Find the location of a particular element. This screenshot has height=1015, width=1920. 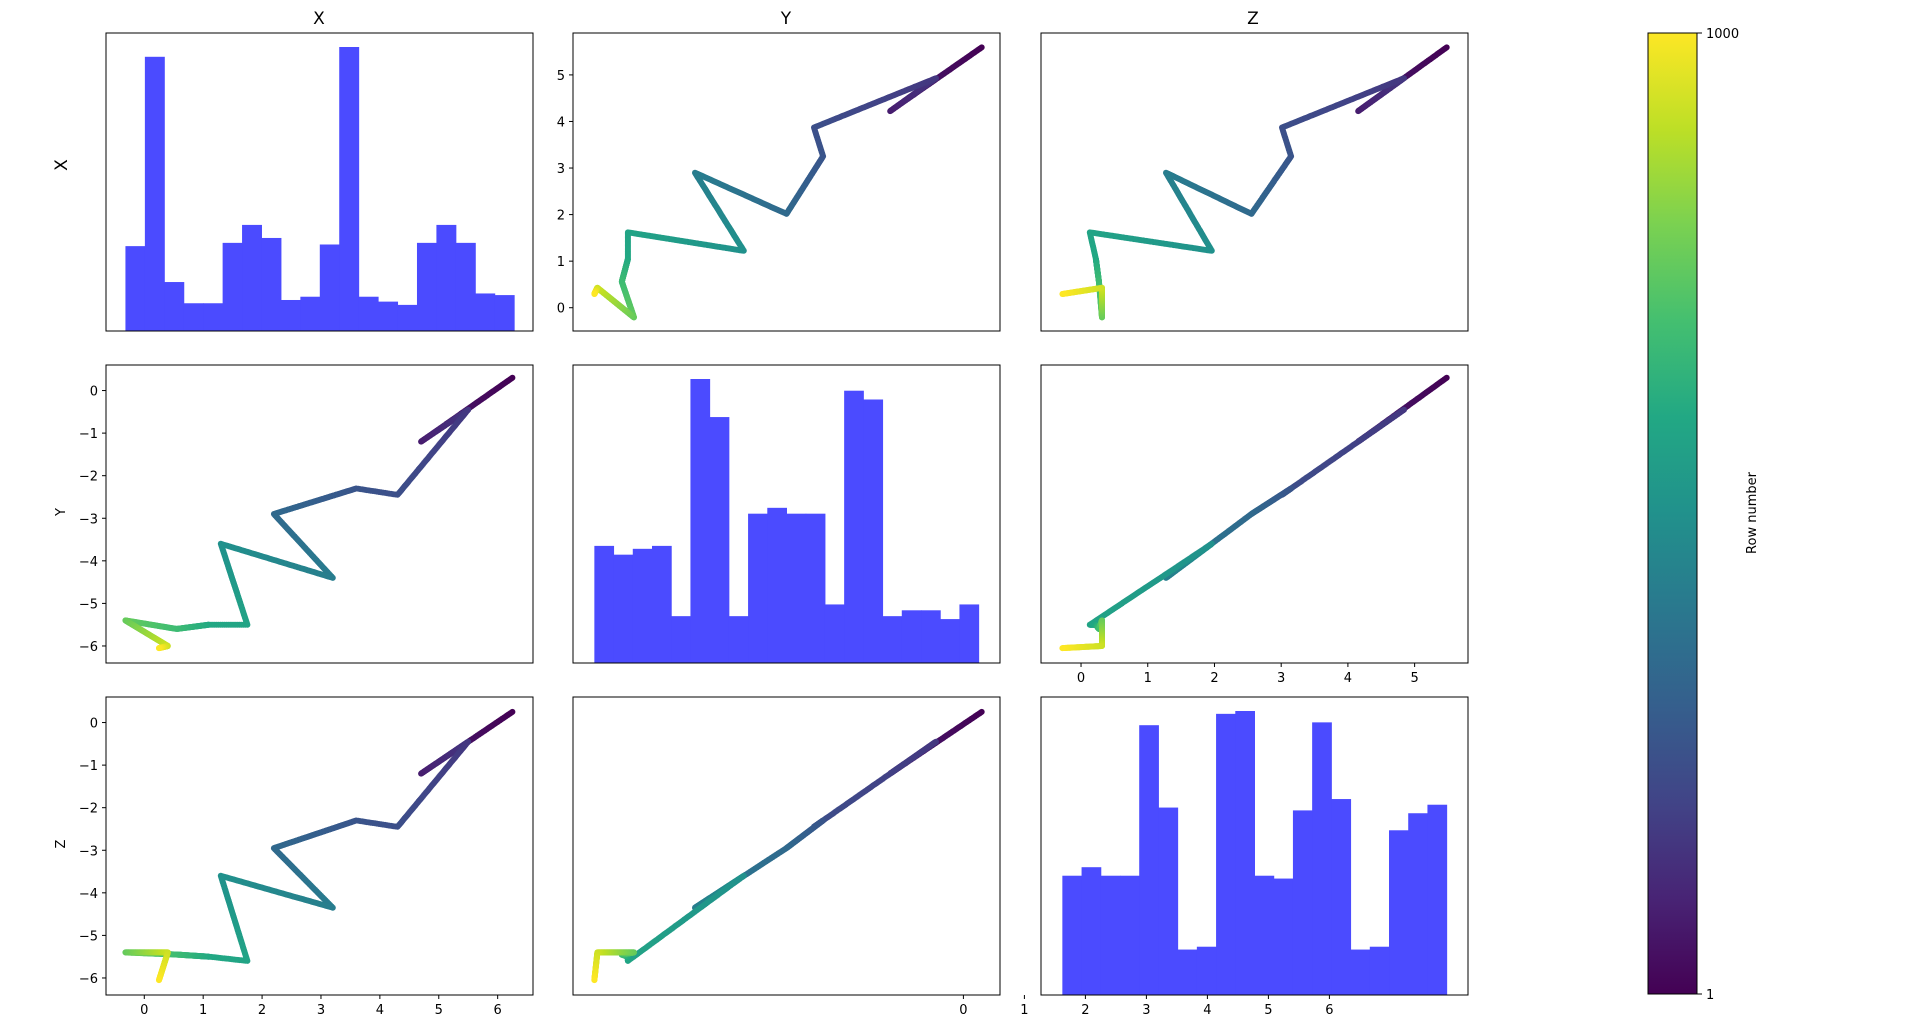

y-tick-label: 2 is located at coordinates (561, 216).